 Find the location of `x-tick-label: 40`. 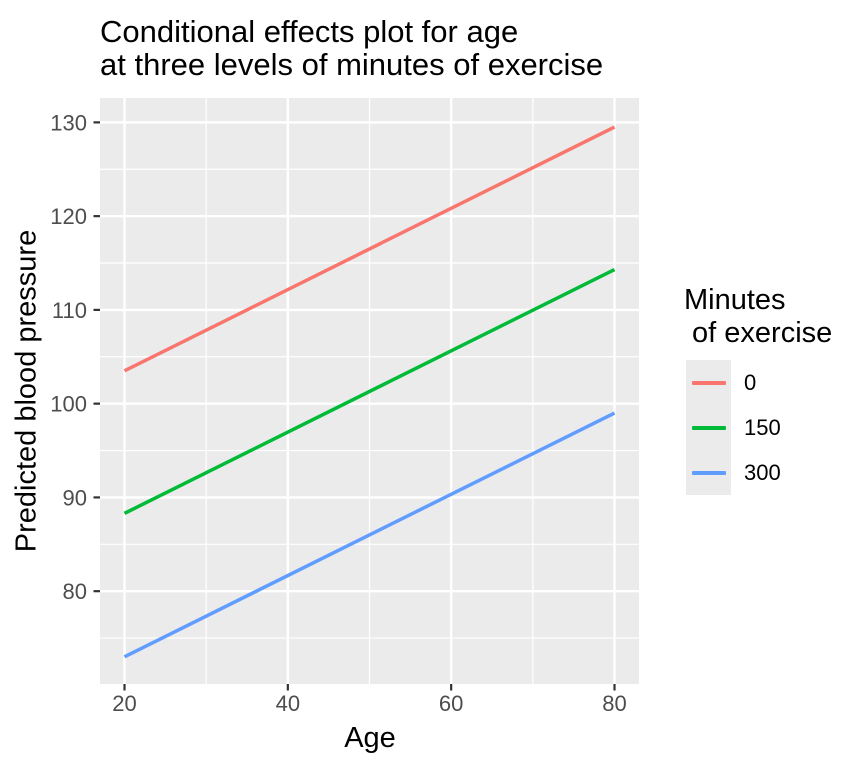

x-tick-label: 40 is located at coordinates (288, 703).